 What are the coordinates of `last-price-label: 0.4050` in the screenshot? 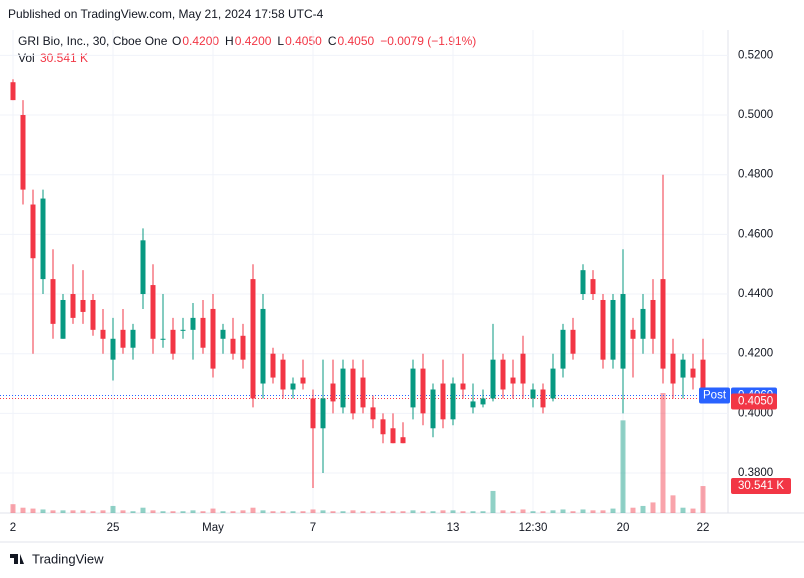 It's located at (755, 401).